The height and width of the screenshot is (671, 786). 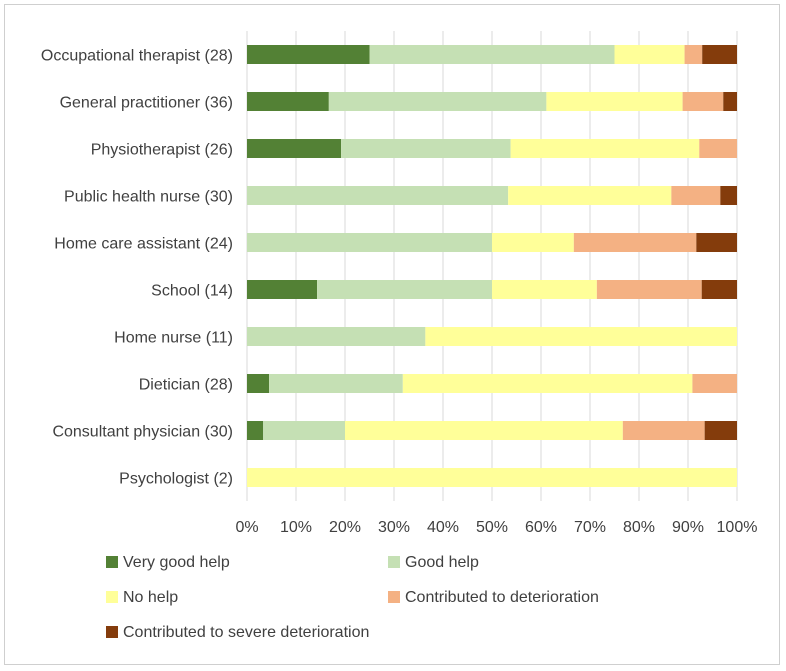 I want to click on legend-label: Good help, so click(x=442, y=562).